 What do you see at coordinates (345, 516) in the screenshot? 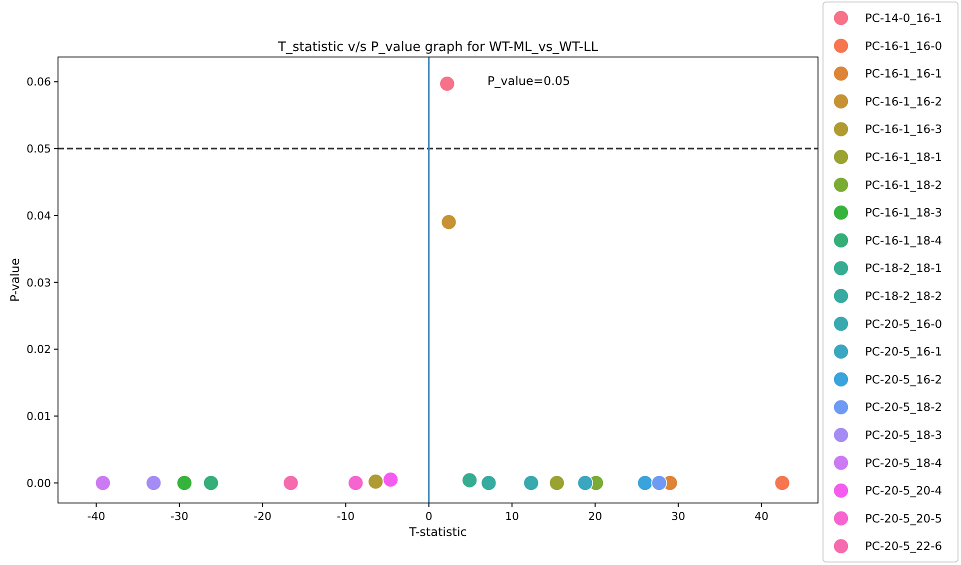
I see `x-tick-label: -10` at bounding box center [345, 516].